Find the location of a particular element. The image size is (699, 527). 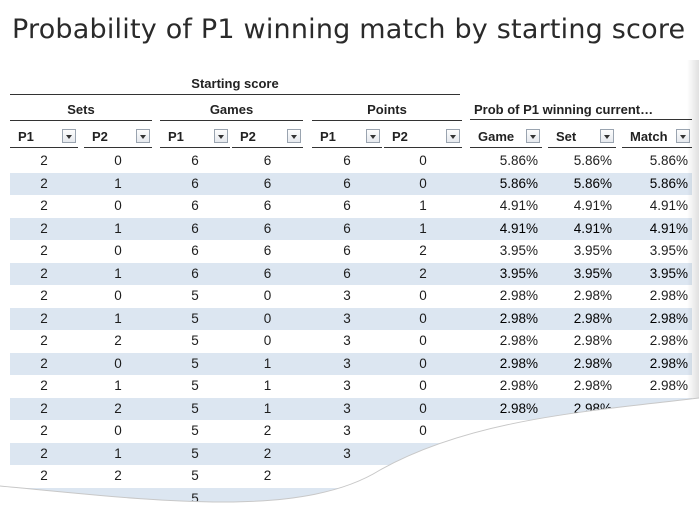

table-row: 2 1 5 1 3 0 2.98% 2.98% 2.98% is located at coordinates (351, 386).